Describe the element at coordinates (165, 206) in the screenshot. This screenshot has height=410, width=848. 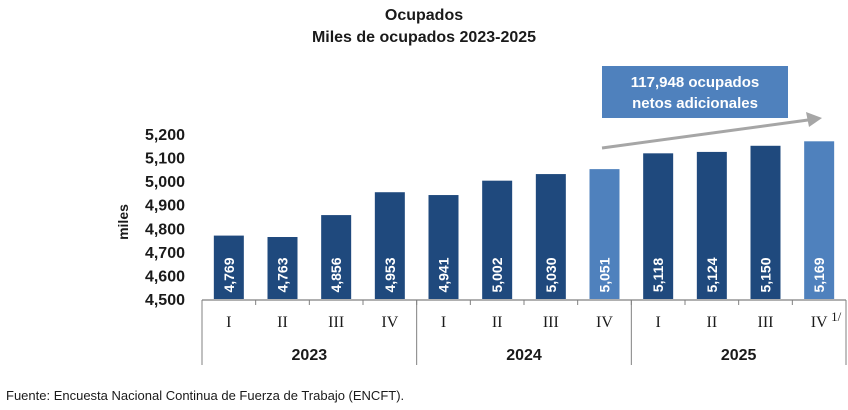
I see `y-tick-label: 4,900` at that location.